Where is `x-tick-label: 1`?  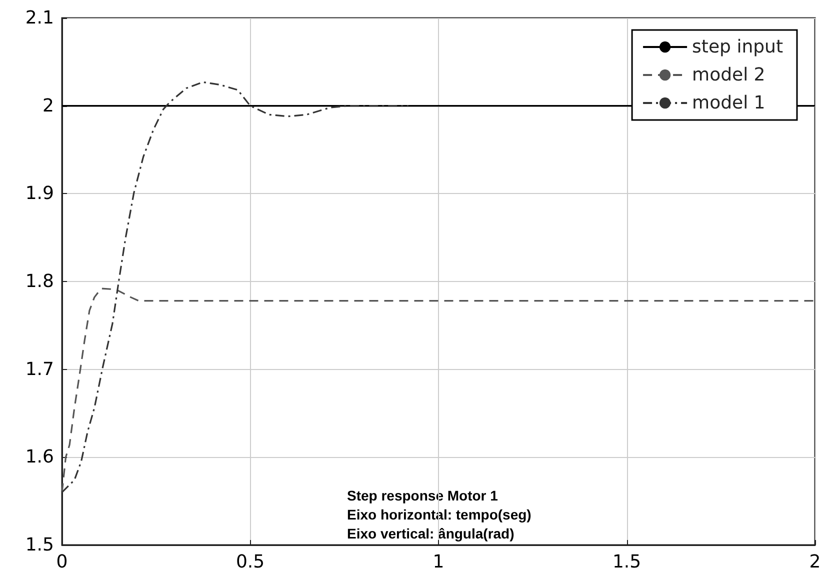
x-tick-label: 1 is located at coordinates (438, 562).